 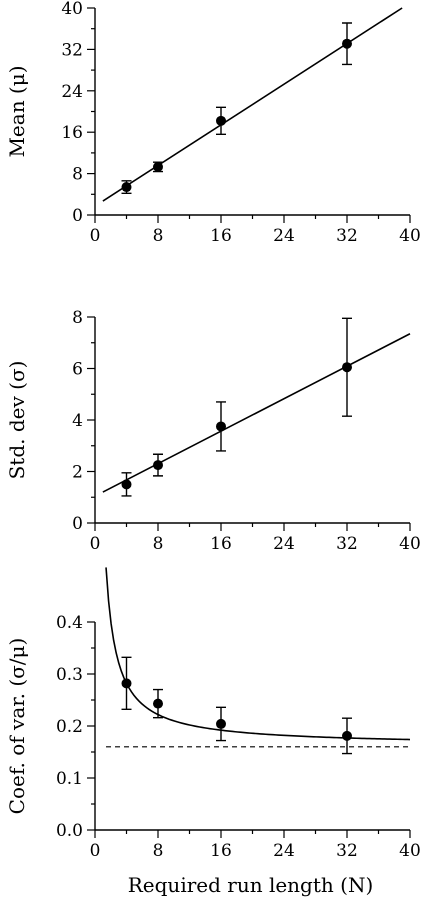 I want to click on y-tick-label: 0.1, so click(x=69, y=779).